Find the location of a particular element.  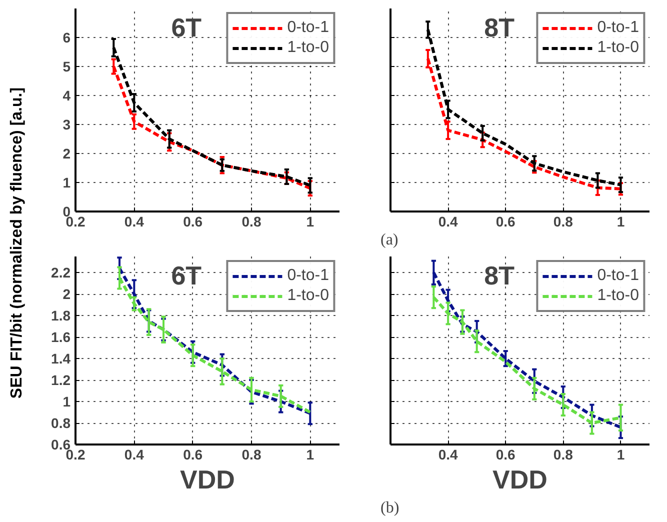

y-tick-label: 1.8 is located at coordinates (61, 316).